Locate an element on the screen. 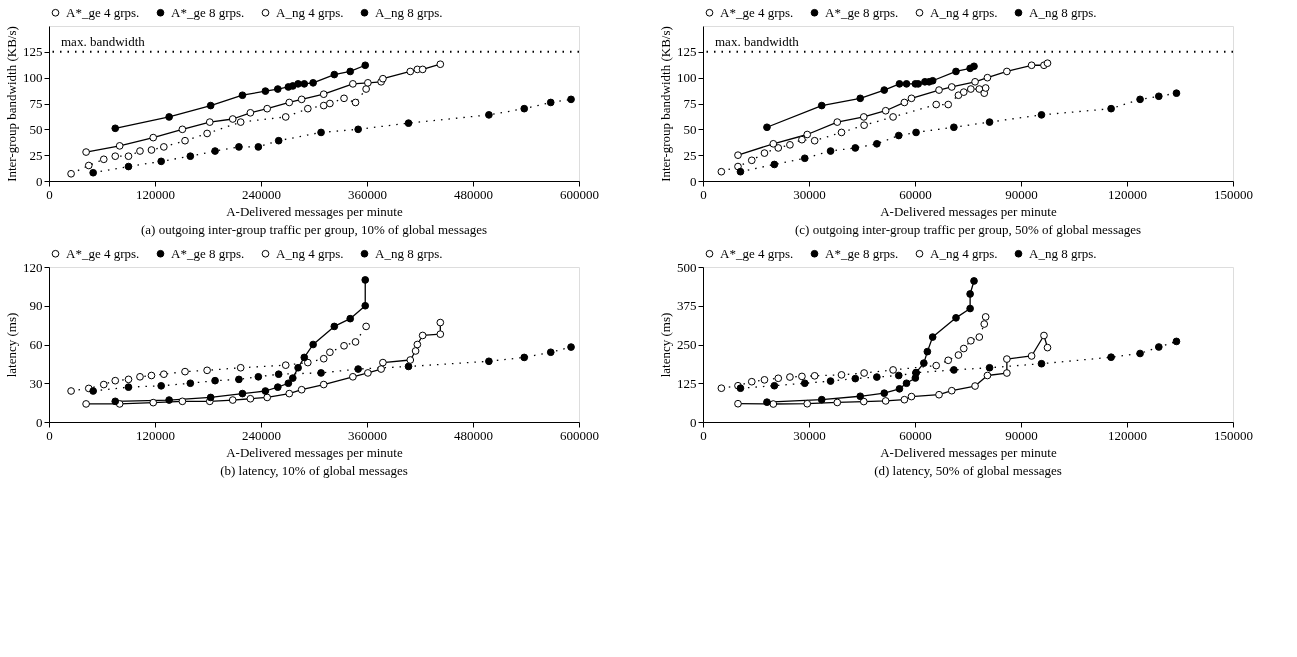  text: (c) outgoing inter-group traffic per group, 50% of global messages is located at coordinates (968, 229).